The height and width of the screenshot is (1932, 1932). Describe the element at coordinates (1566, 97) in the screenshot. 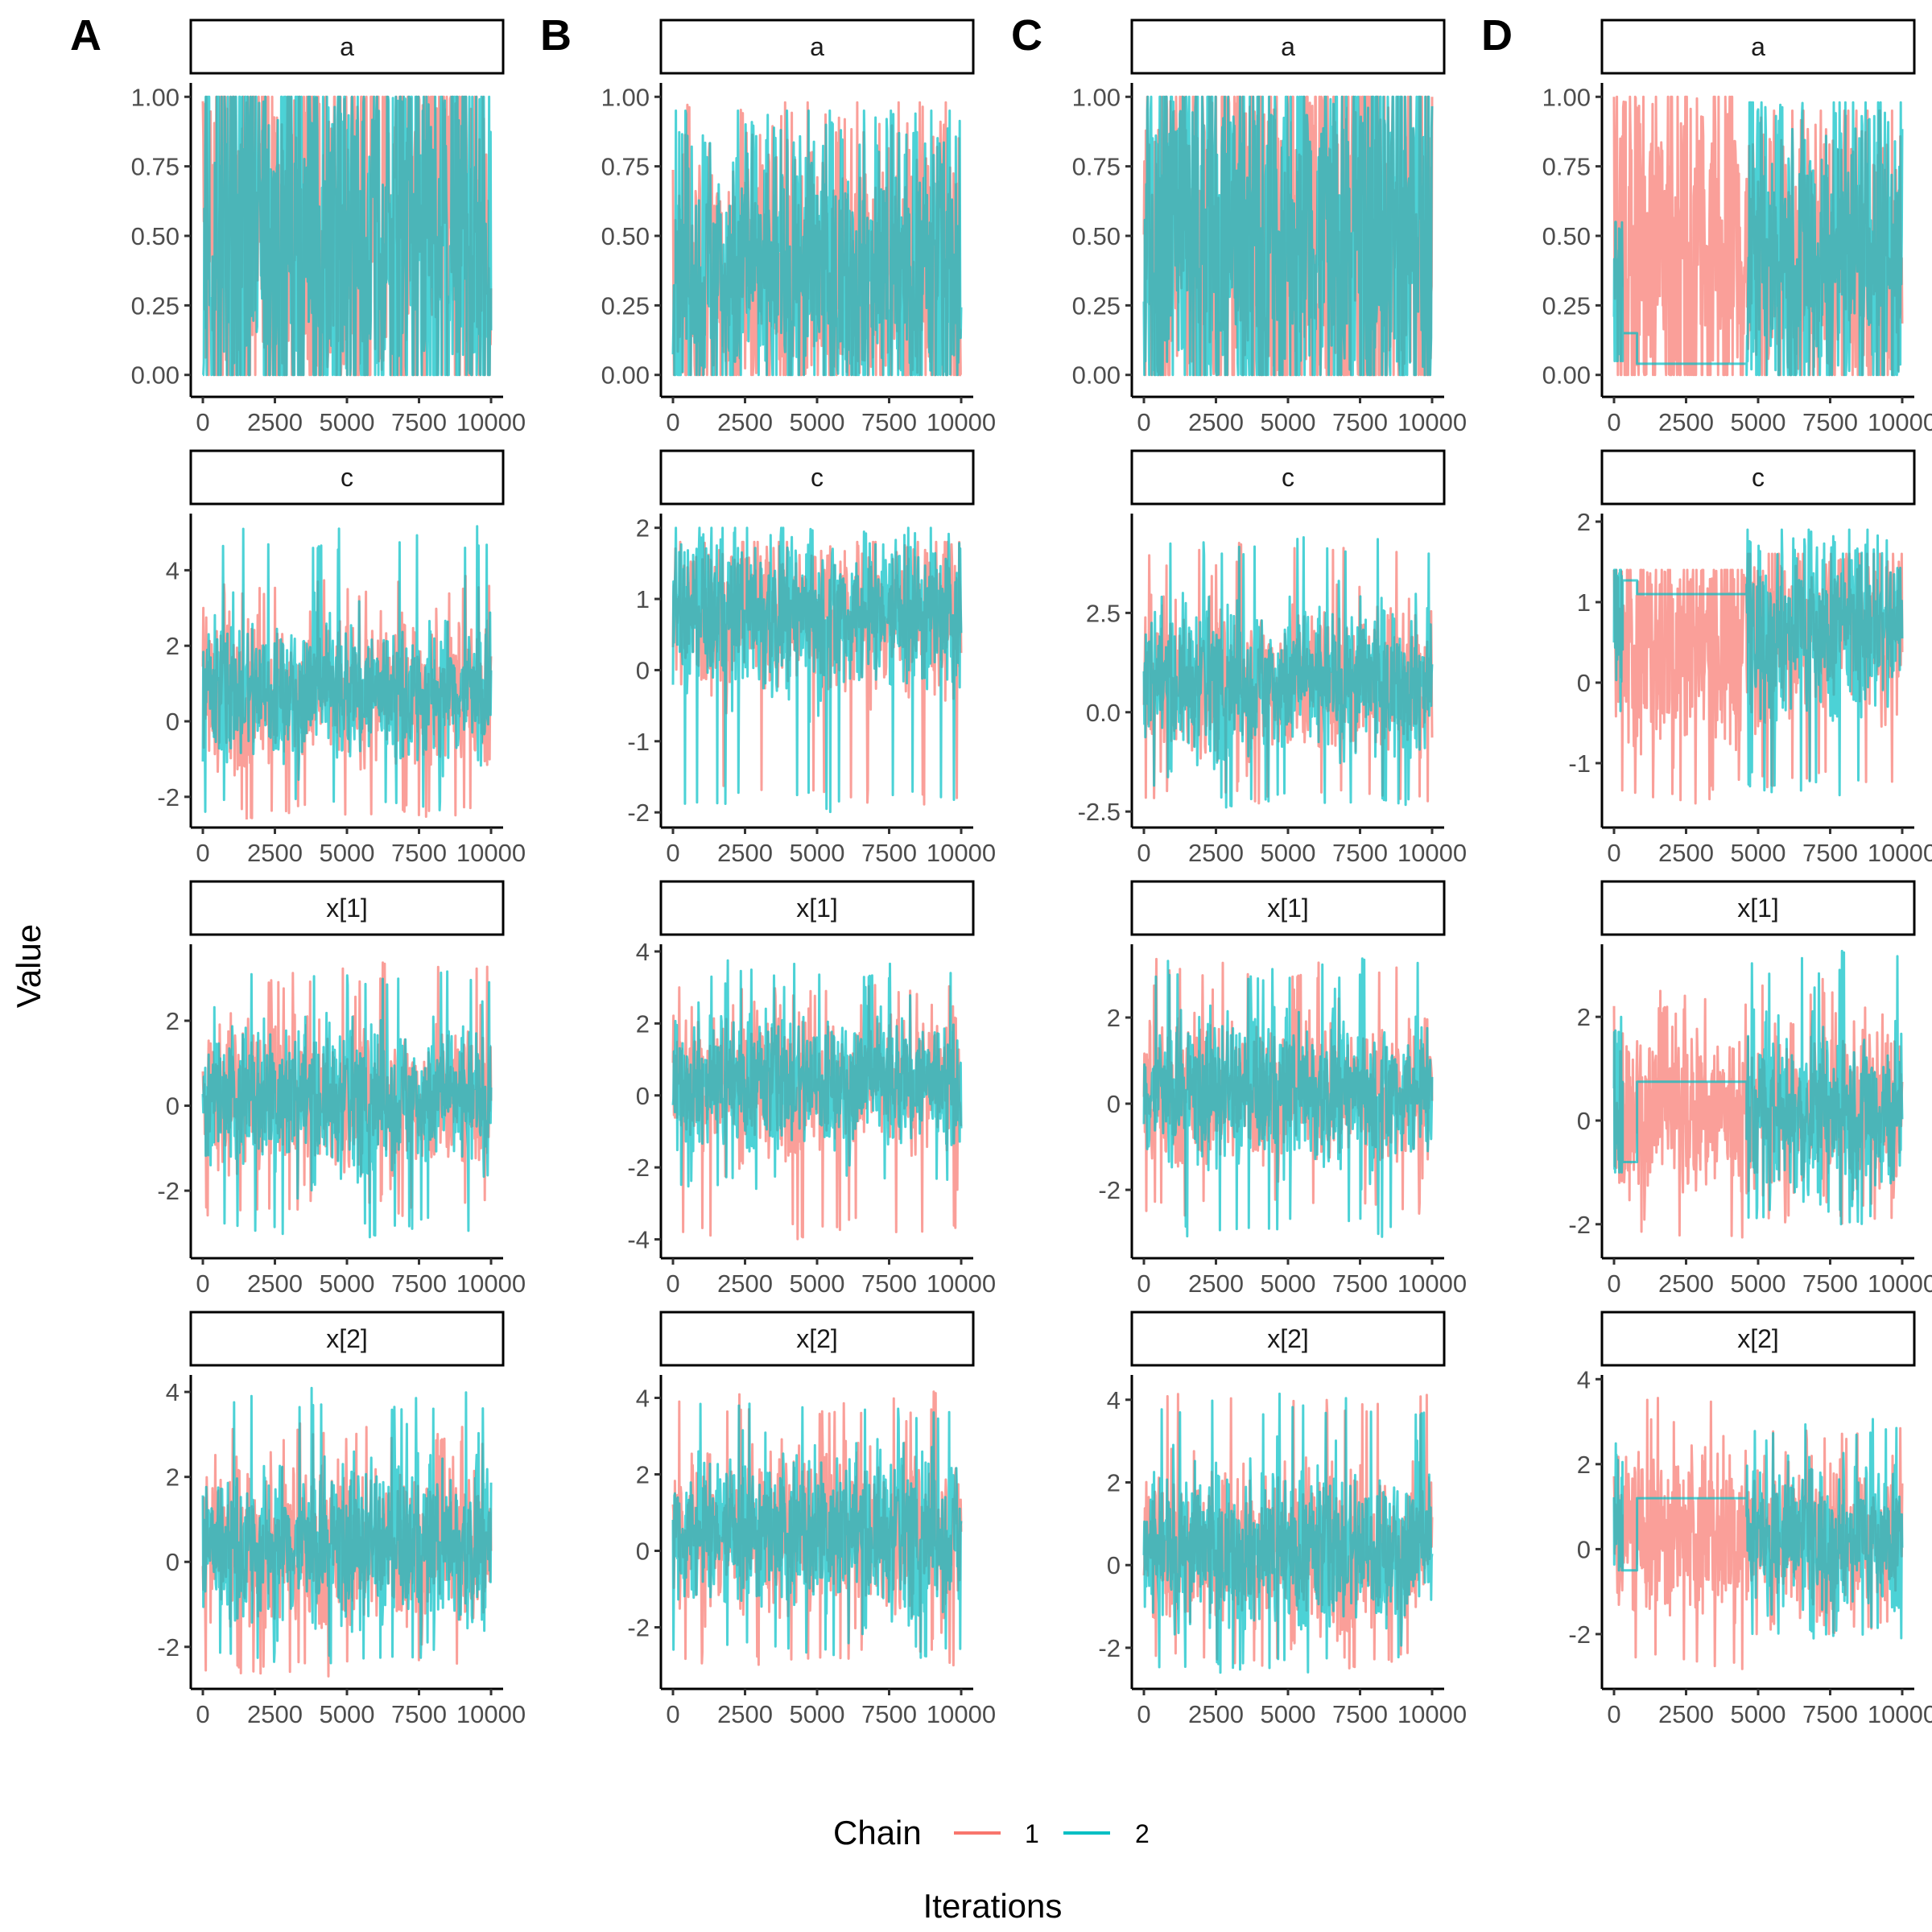

I see `y-tick-label: 1.00` at that location.